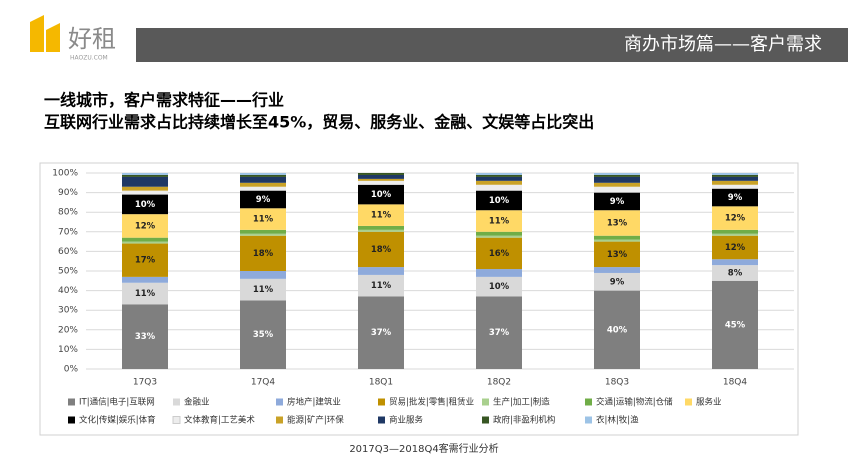 Image resolution: width=848 pixels, height=470 pixels. Describe the element at coordinates (423, 448) in the screenshot. I see `caption: 2017Q3—2018Q4客需行业分析` at that location.